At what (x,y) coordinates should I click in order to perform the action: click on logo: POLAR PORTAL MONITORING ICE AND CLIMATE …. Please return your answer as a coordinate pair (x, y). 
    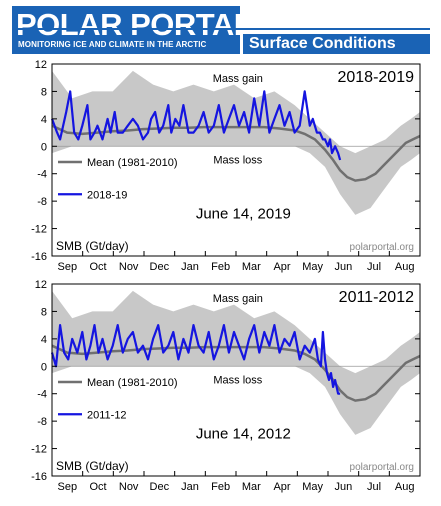
    Looking at the image, I should click on (132, 30).